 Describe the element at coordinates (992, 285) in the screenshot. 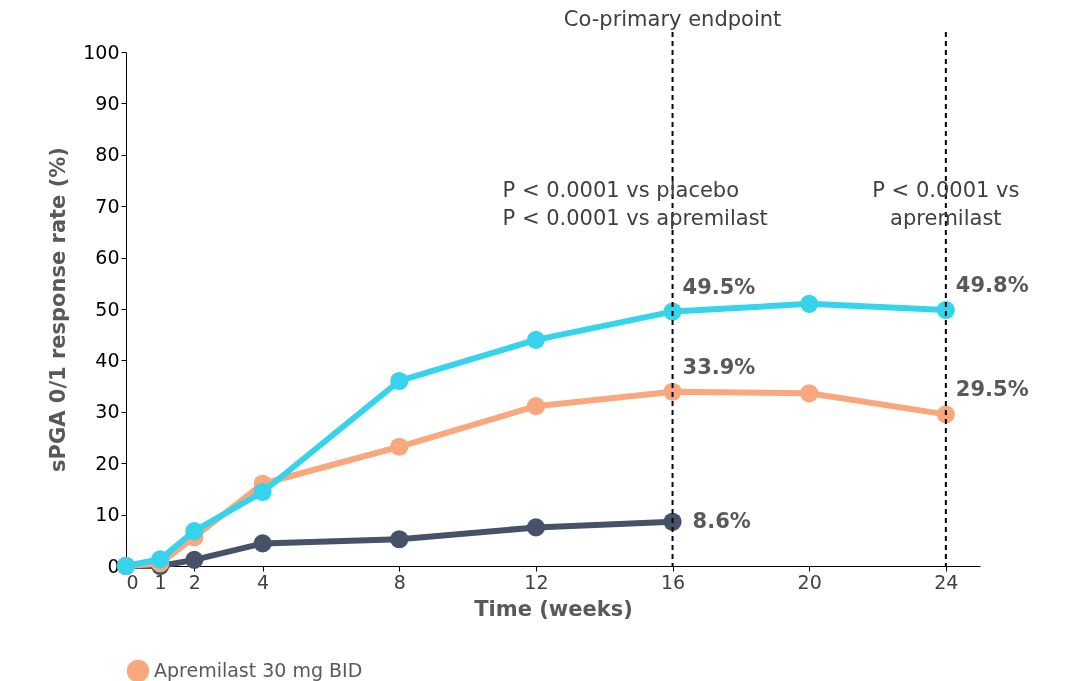

I see `data-label: 49.8%` at that location.